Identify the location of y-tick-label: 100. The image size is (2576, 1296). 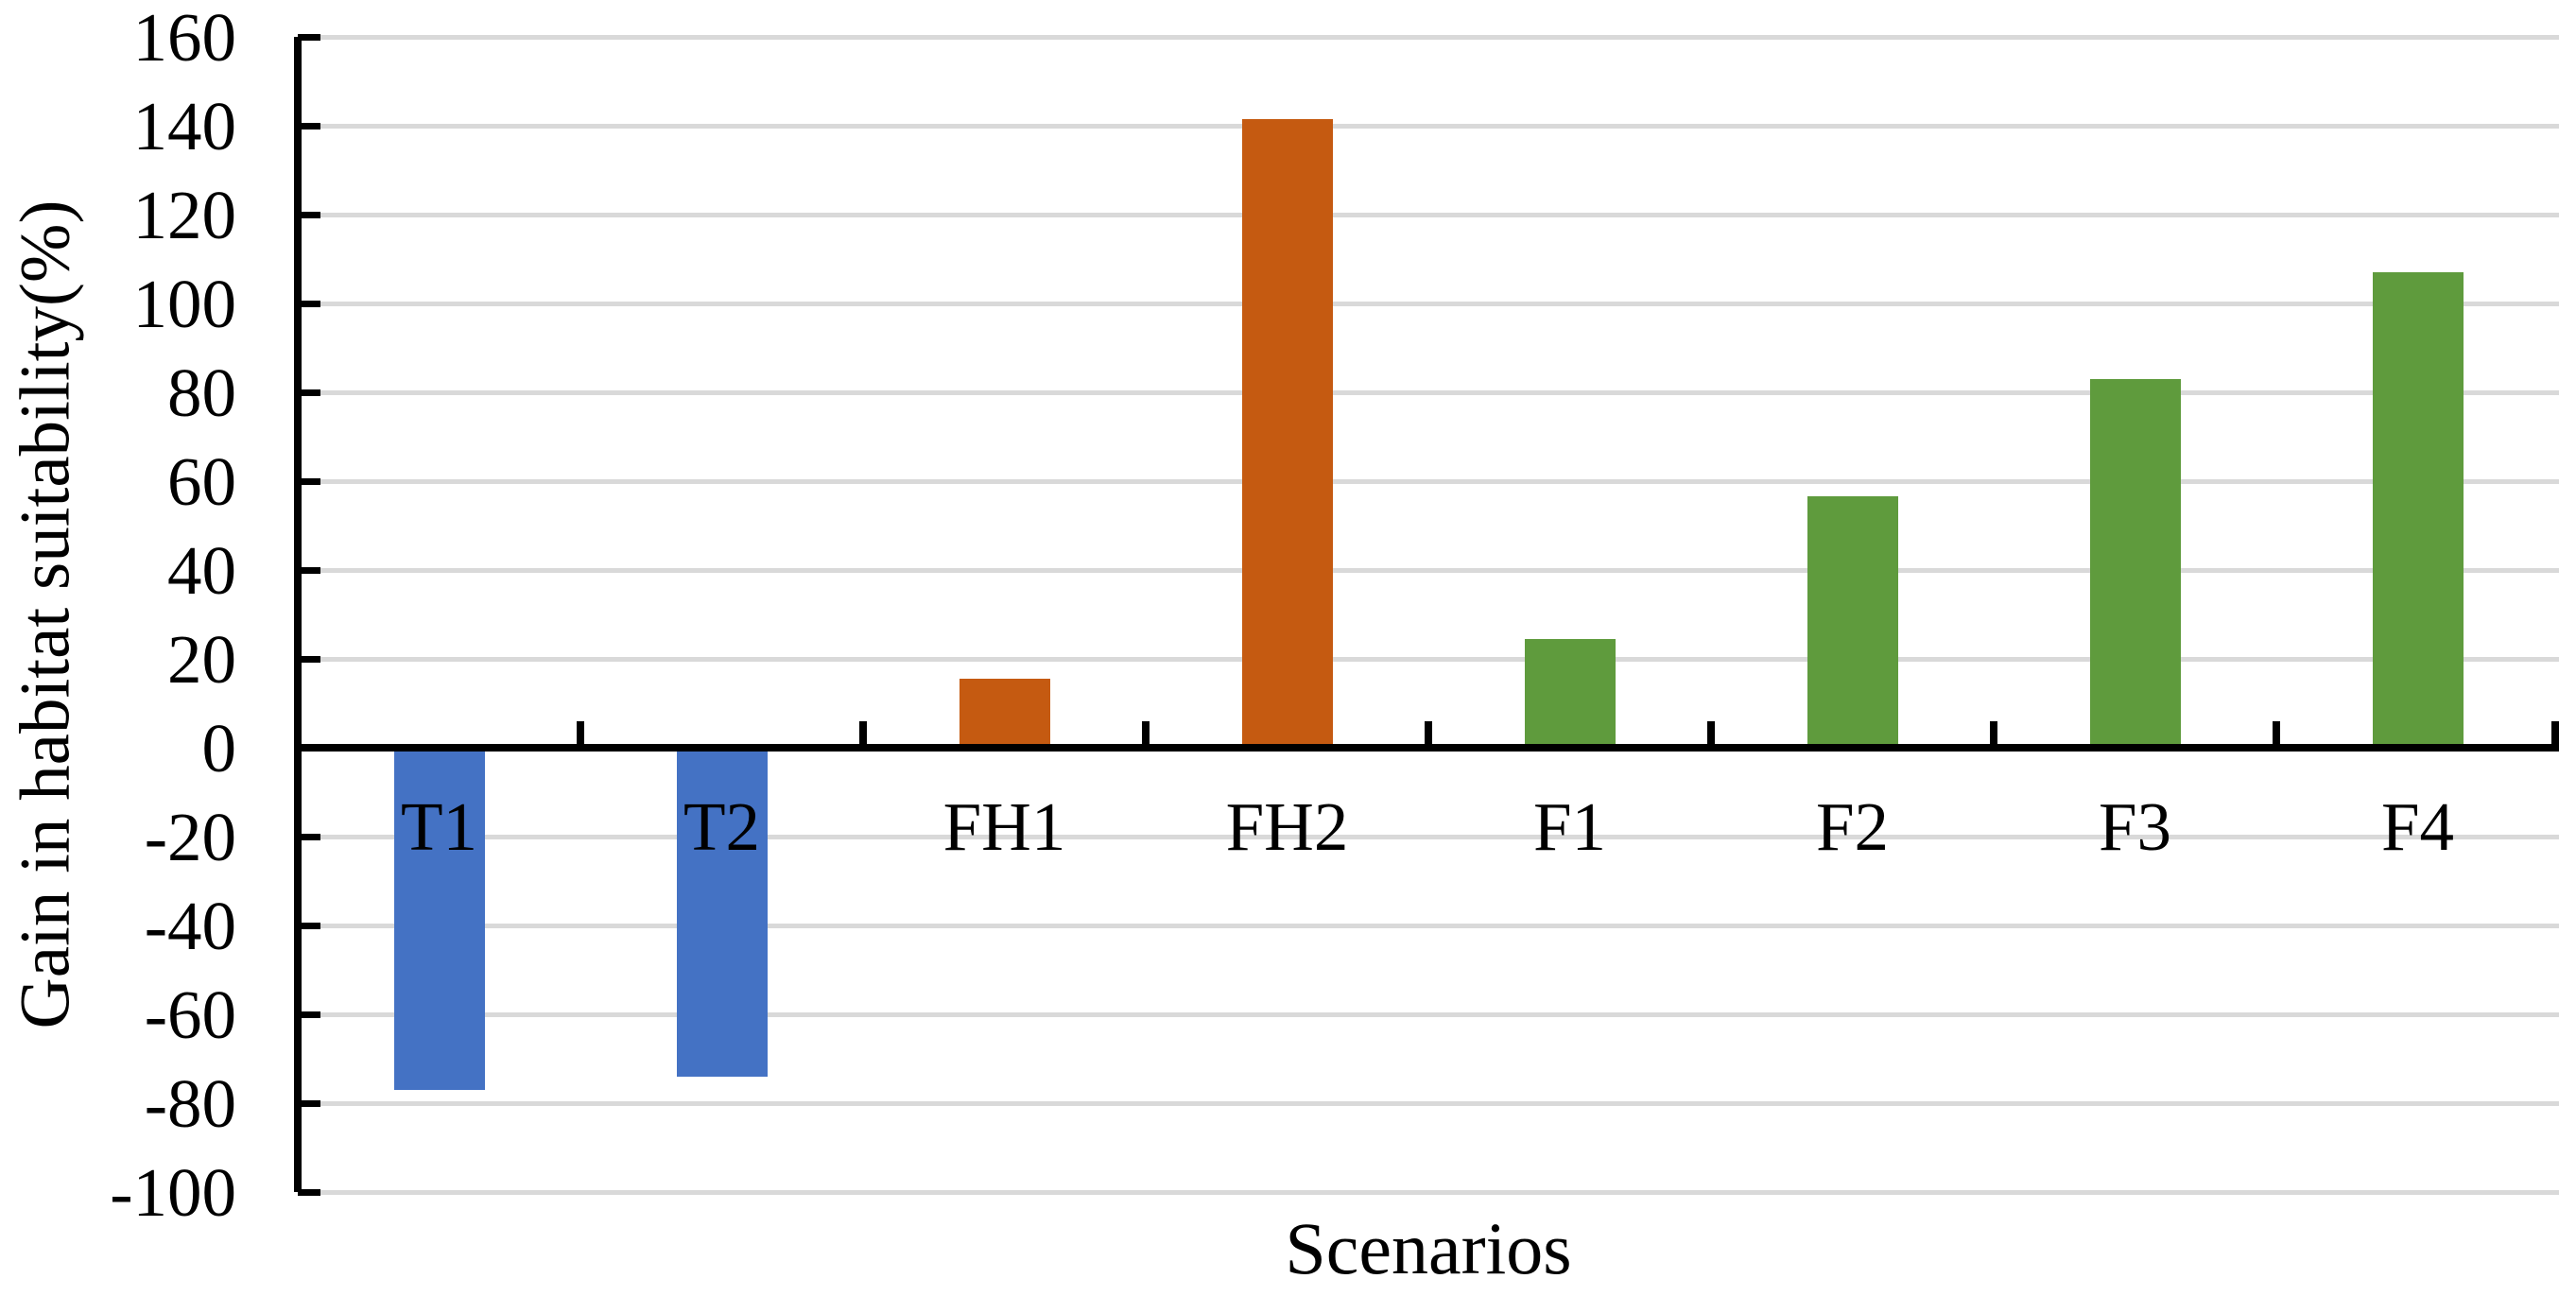
(184, 304).